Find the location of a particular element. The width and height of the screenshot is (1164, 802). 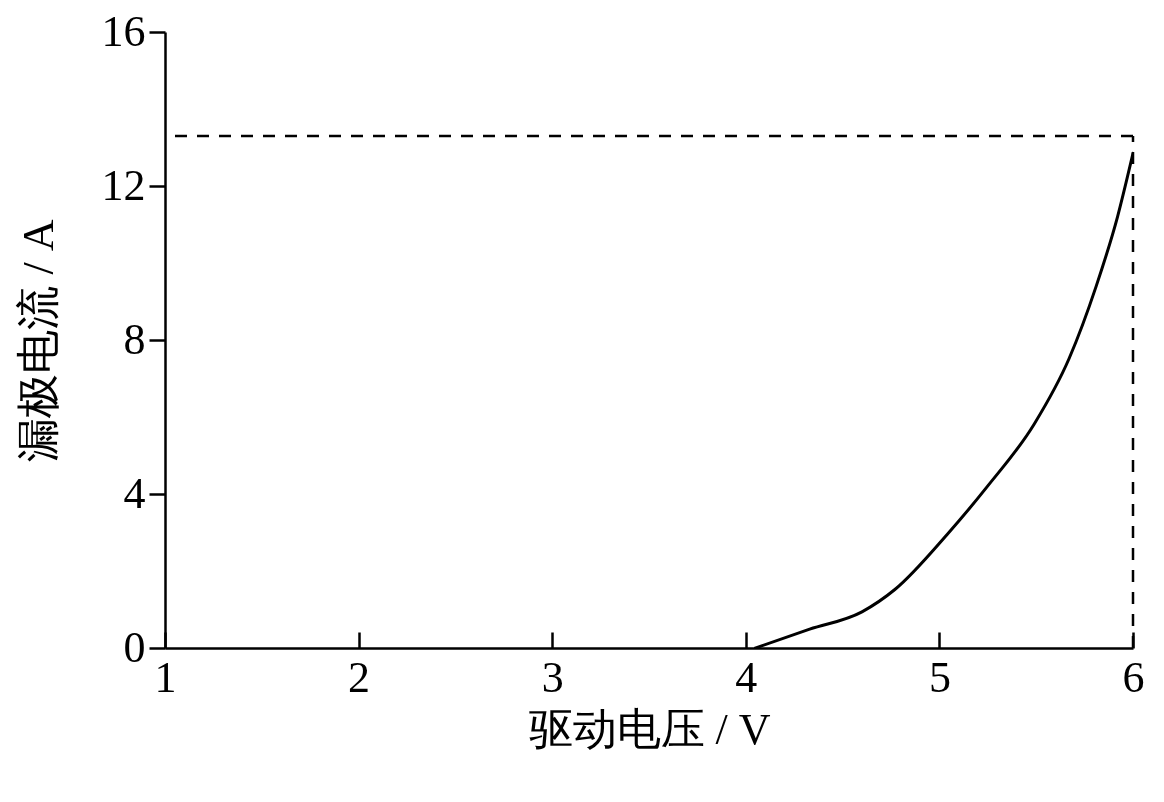

y-tick-label: 4 is located at coordinates (134, 493).